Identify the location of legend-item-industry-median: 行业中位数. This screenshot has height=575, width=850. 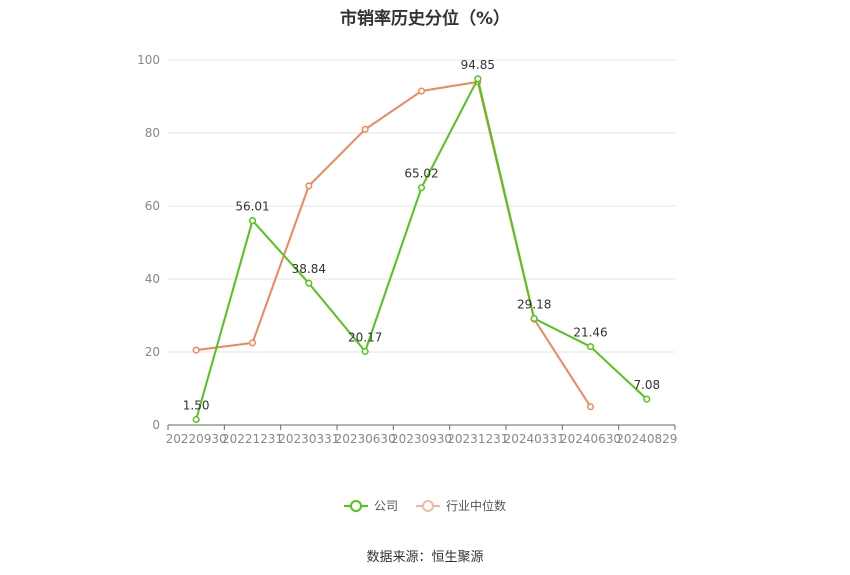
(461, 505).